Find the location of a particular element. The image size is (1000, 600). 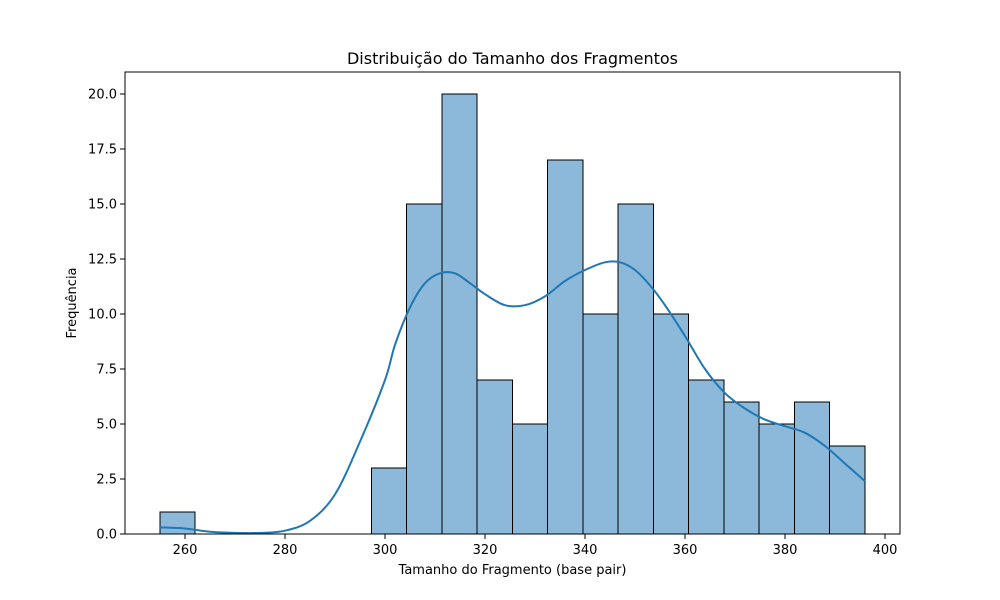

y-tick-label: 10.0 is located at coordinates (102, 315).